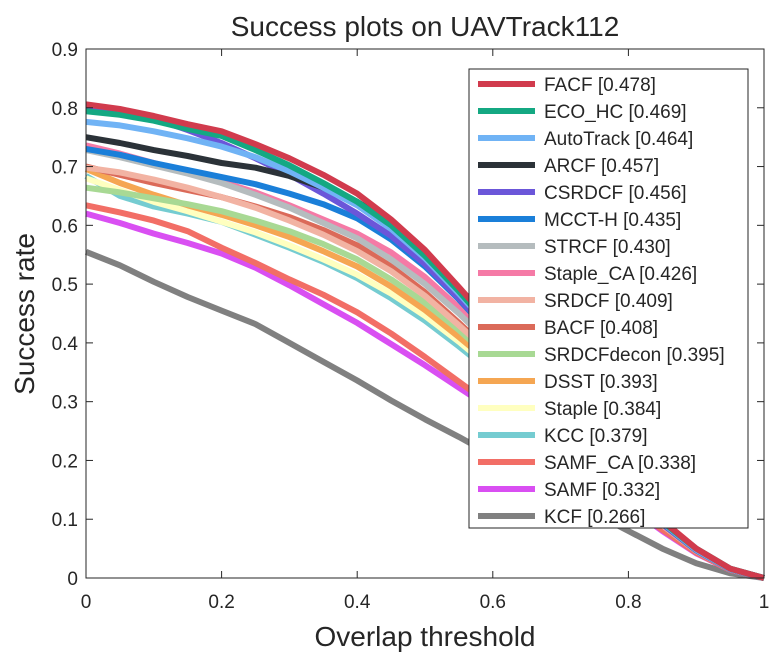  Describe the element at coordinates (65, 344) in the screenshot. I see `y-tick-label: 0.4` at that location.